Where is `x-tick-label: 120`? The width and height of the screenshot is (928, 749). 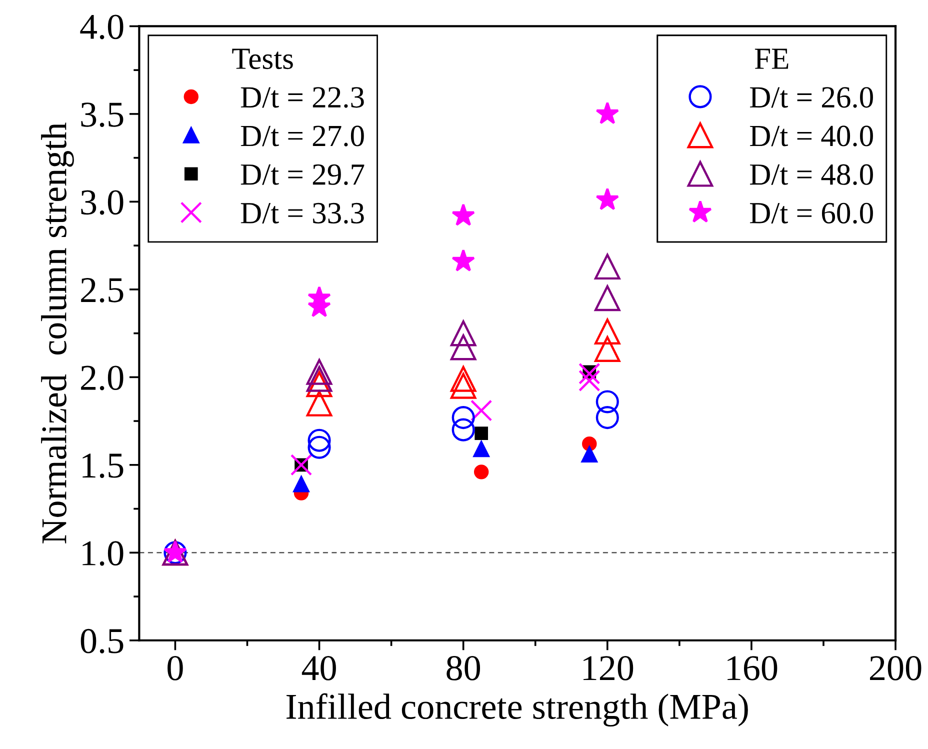 x-tick-label: 120 is located at coordinates (608, 668).